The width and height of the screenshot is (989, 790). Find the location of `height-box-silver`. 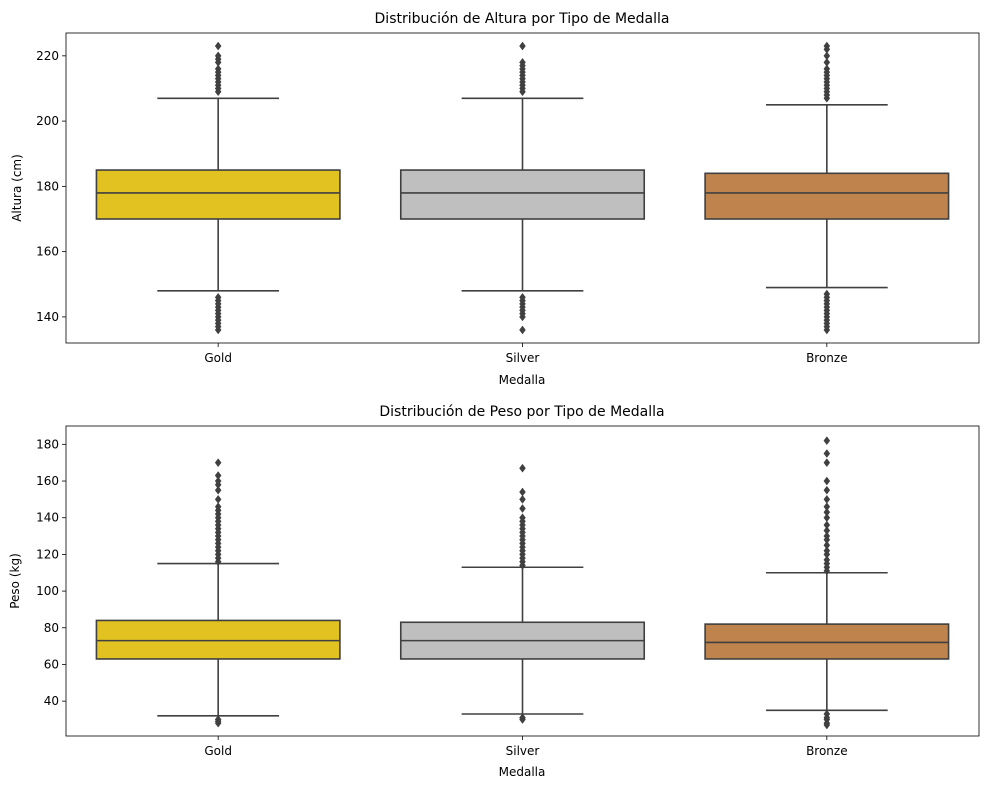

height-box-silver is located at coordinates (522, 188).